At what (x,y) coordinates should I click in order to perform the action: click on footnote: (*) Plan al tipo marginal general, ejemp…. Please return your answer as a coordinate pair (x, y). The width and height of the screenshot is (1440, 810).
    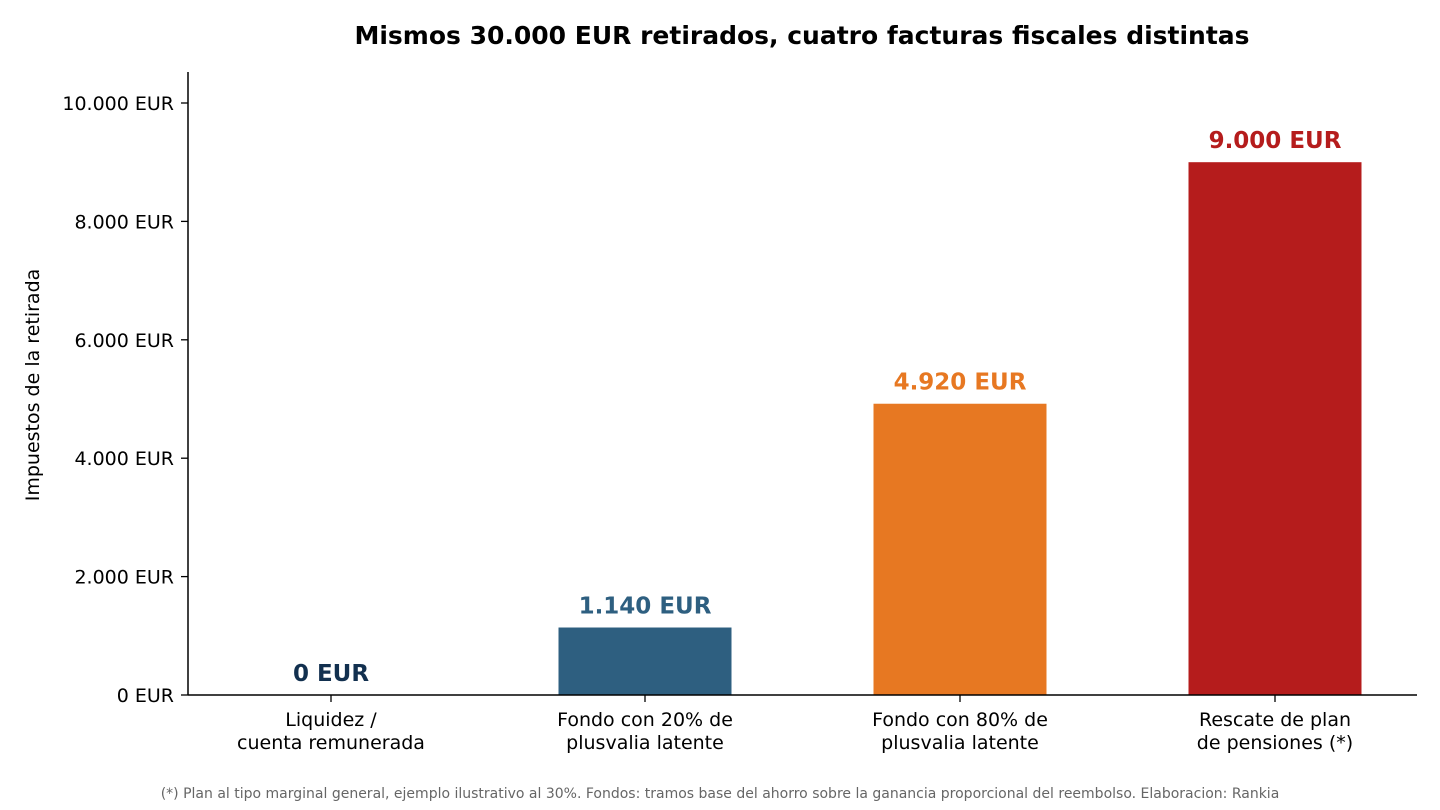
    Looking at the image, I should click on (720, 794).